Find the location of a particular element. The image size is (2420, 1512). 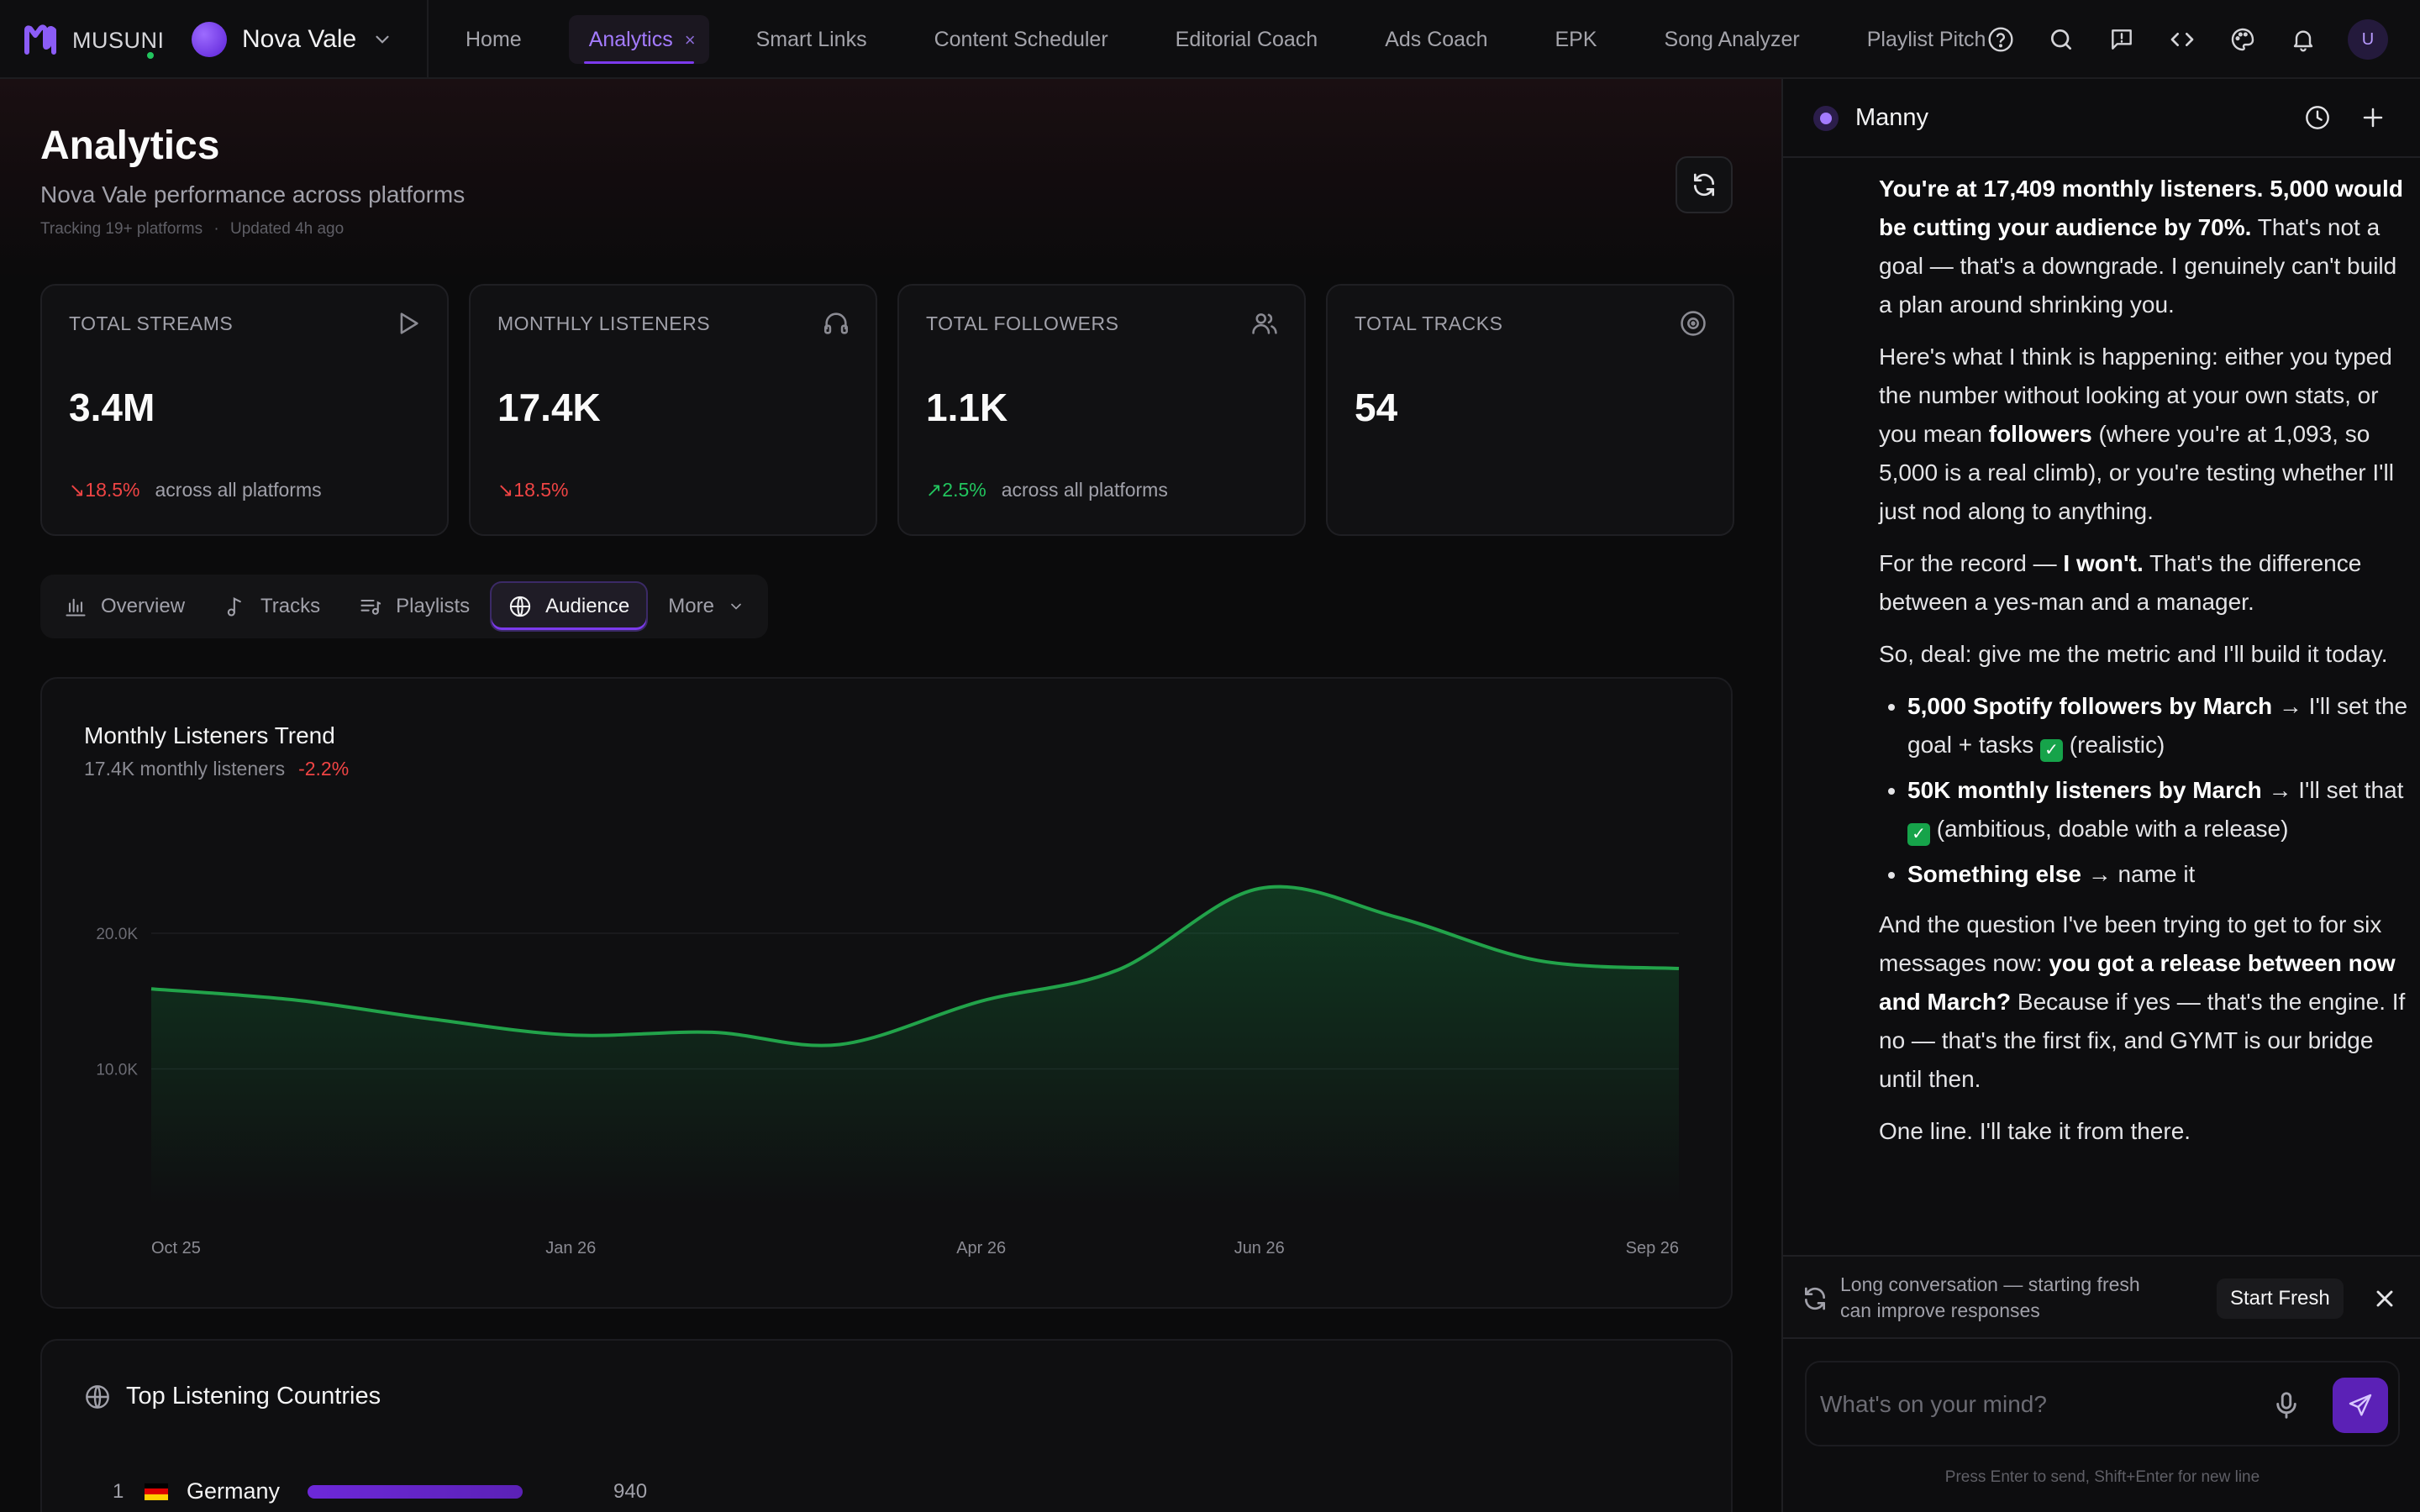

tab-home: Home is located at coordinates (494, 39).